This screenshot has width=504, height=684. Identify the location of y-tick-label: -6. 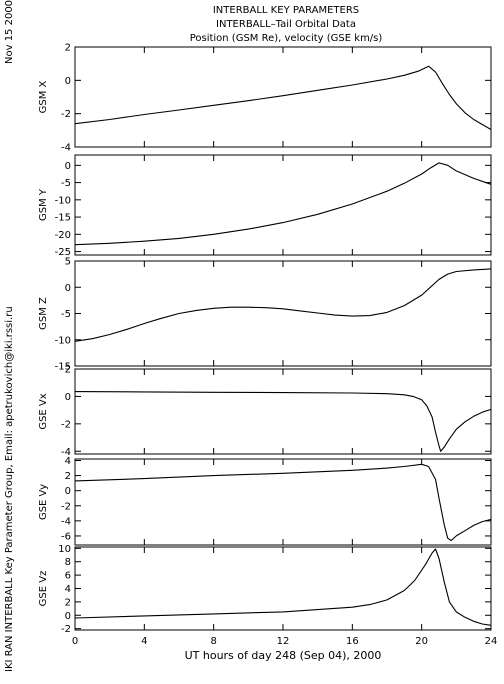
(66, 536).